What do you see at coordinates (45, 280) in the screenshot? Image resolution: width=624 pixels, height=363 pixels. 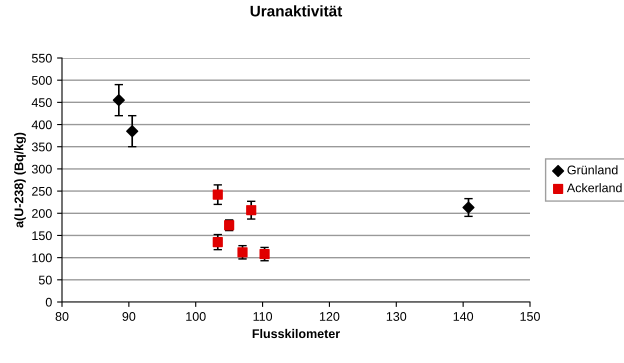 I see `y-tick-label: 50` at bounding box center [45, 280].